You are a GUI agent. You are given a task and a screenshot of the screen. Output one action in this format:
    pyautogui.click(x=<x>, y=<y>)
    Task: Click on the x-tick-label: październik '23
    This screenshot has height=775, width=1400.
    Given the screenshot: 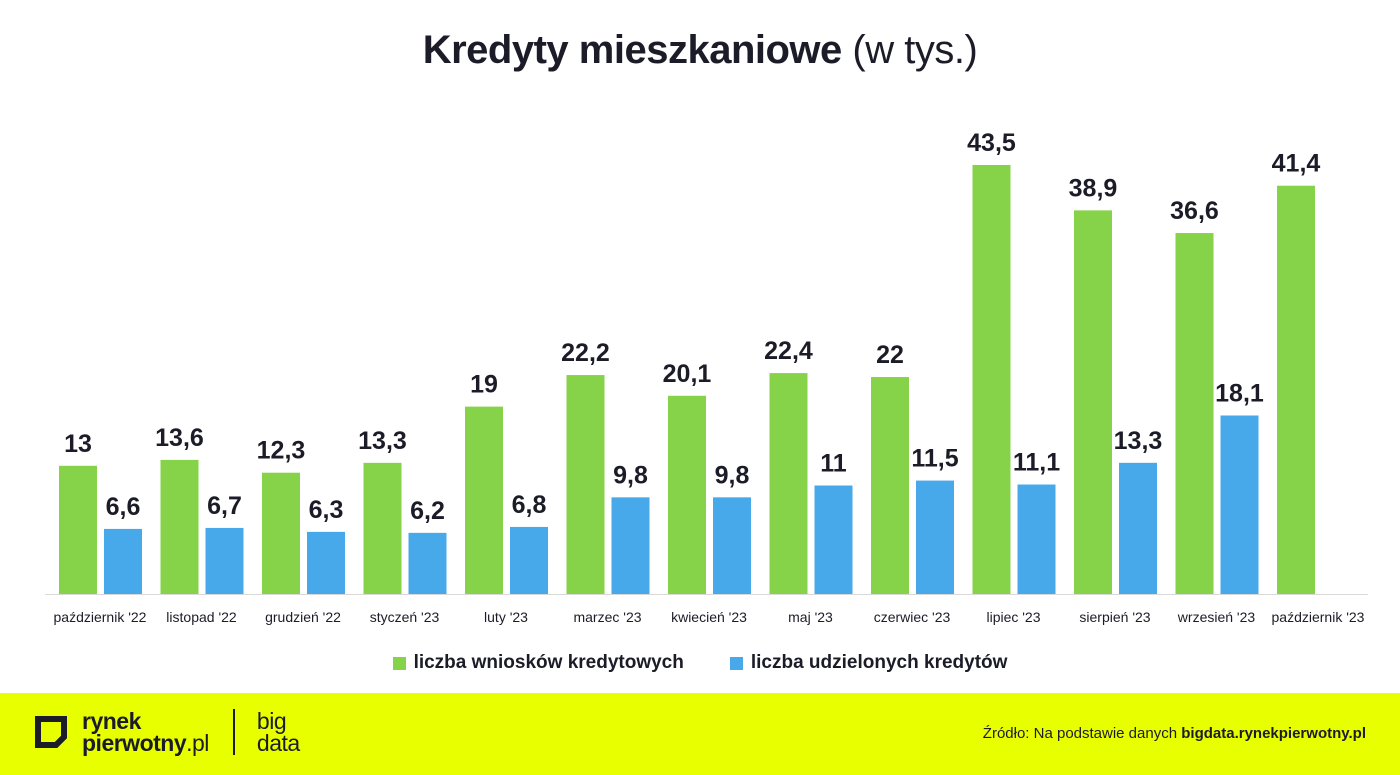 What is the action you would take?
    pyautogui.click(x=1318, y=617)
    